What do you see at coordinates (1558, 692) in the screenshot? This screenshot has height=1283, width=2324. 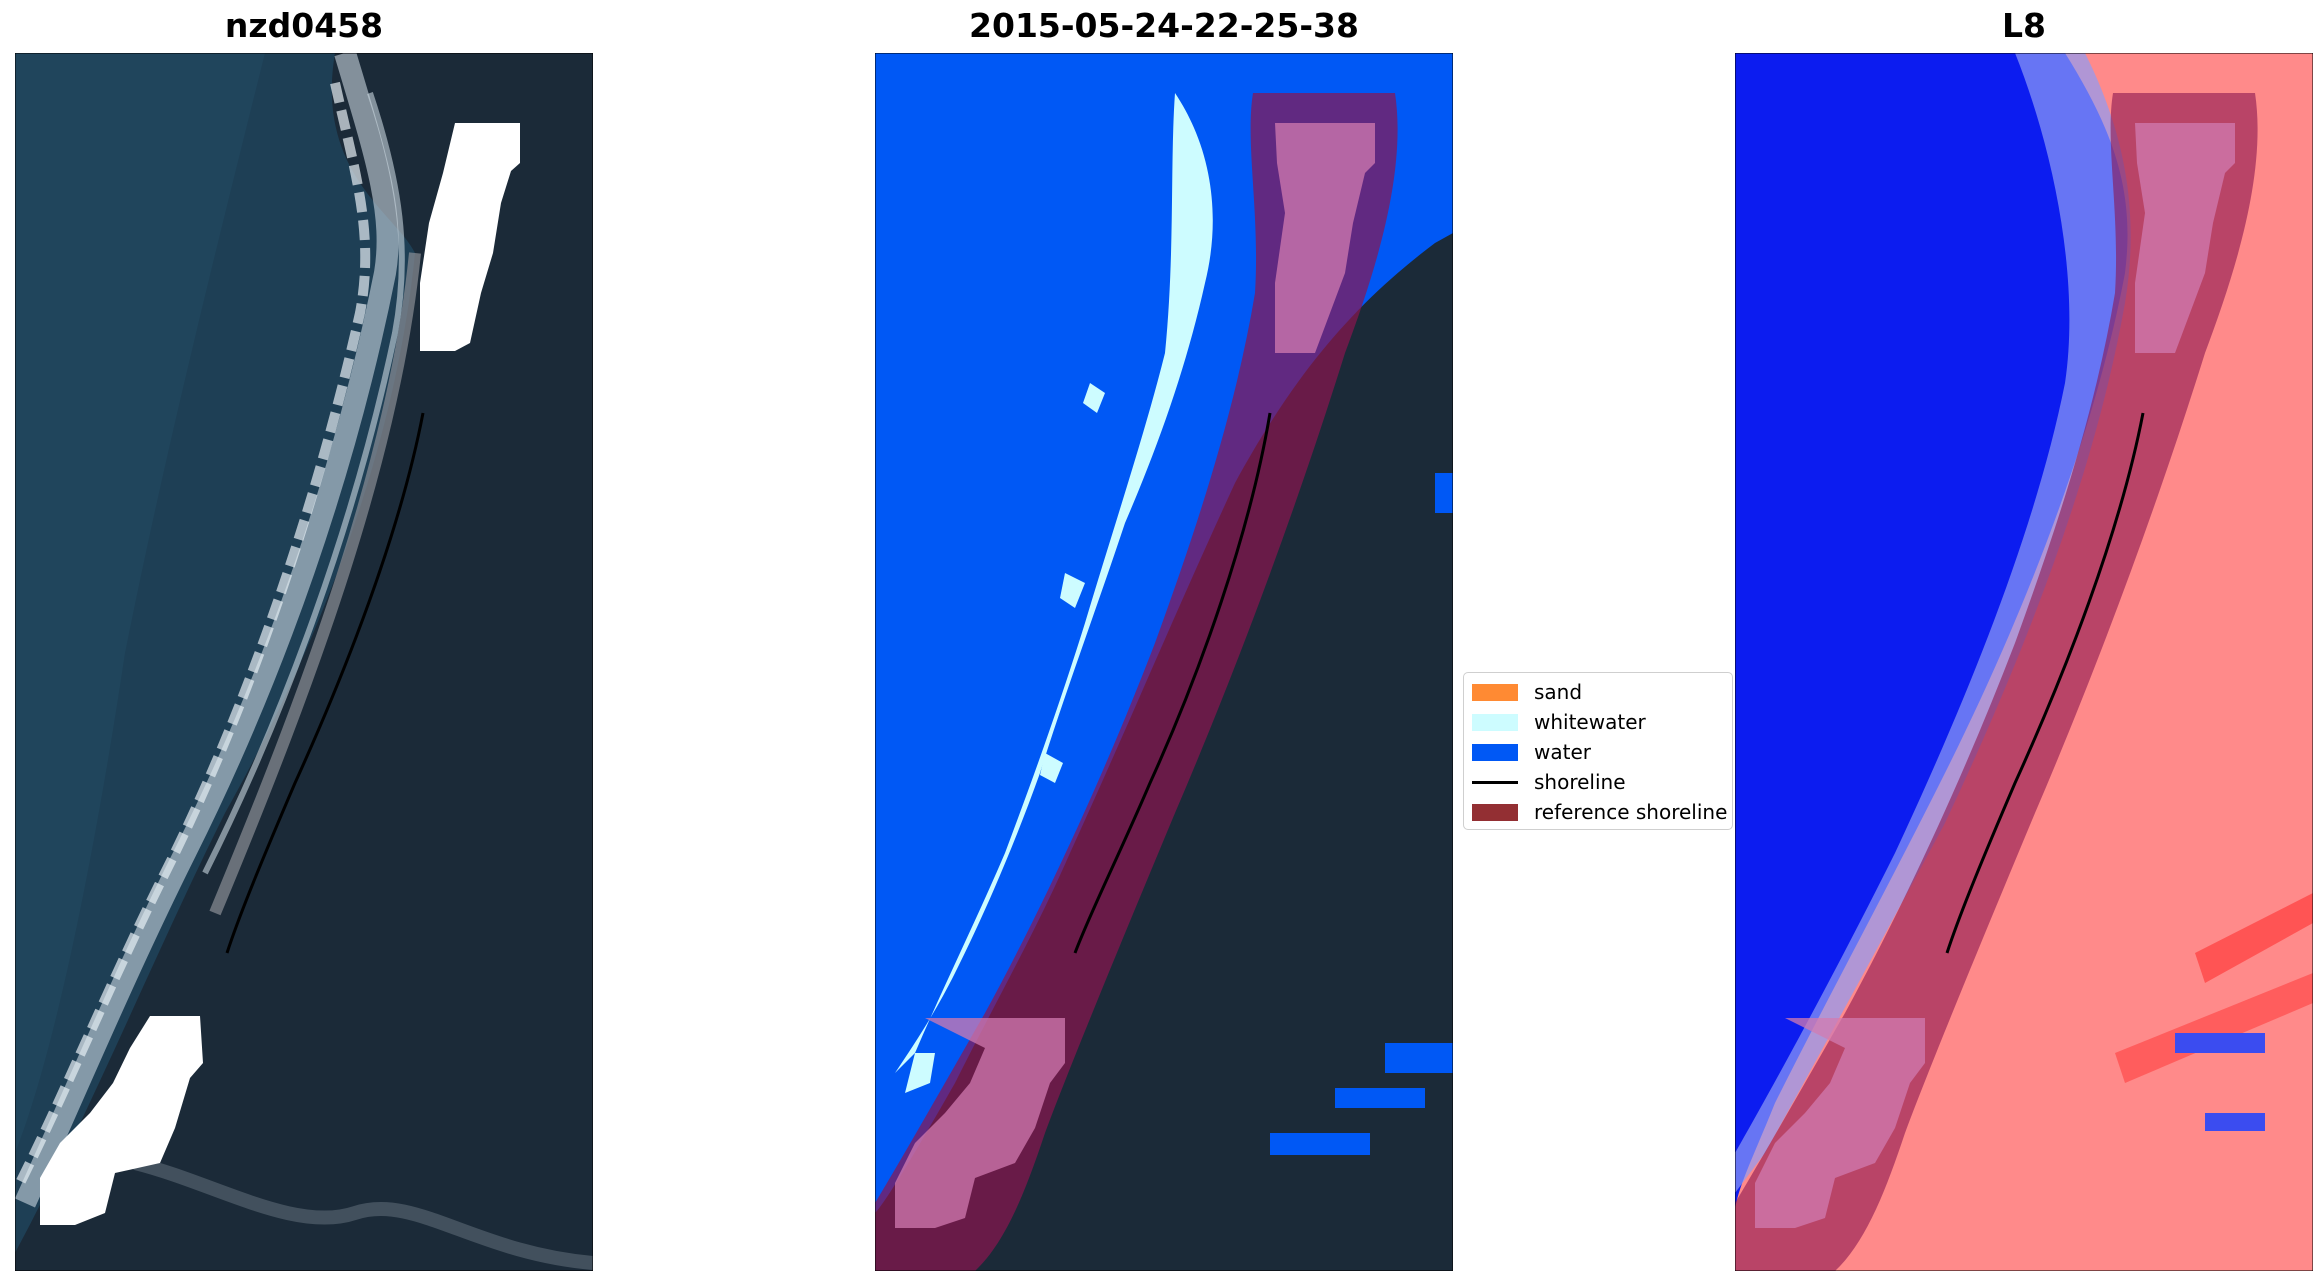 I see `legend-label: sand` at bounding box center [1558, 692].